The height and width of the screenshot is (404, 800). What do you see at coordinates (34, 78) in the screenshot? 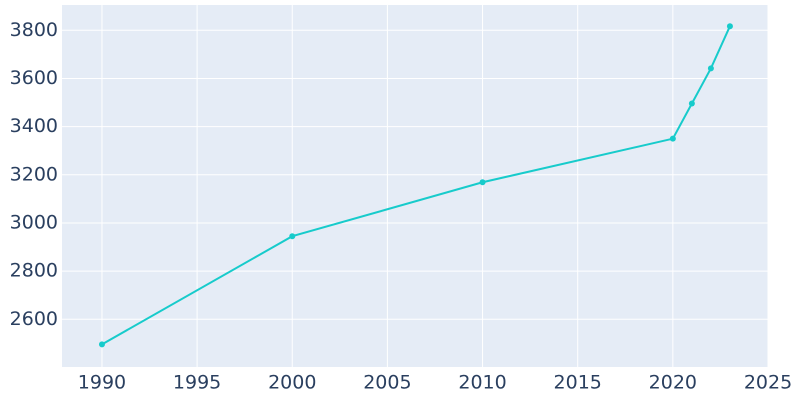
I see `y-tick-label: 3600` at bounding box center [34, 78].